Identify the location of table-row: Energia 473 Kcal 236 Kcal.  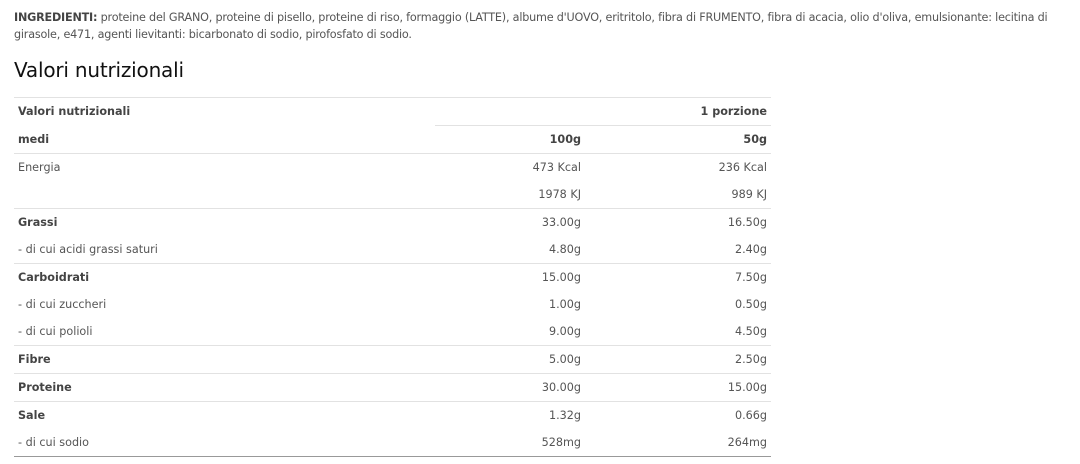
(392, 167).